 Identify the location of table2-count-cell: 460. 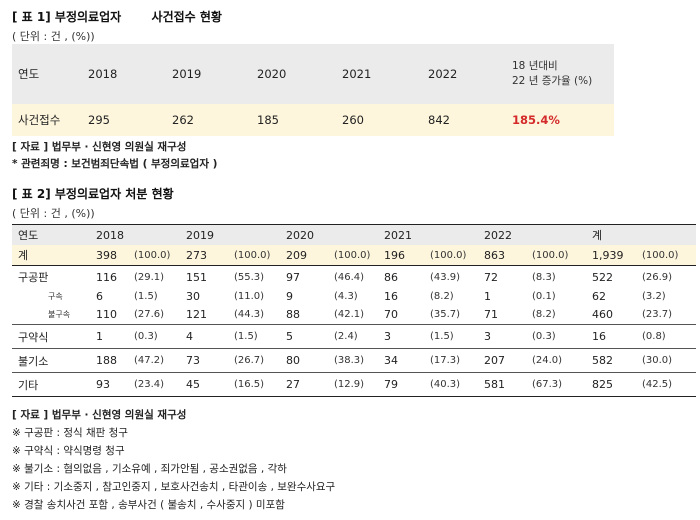
(602, 314).